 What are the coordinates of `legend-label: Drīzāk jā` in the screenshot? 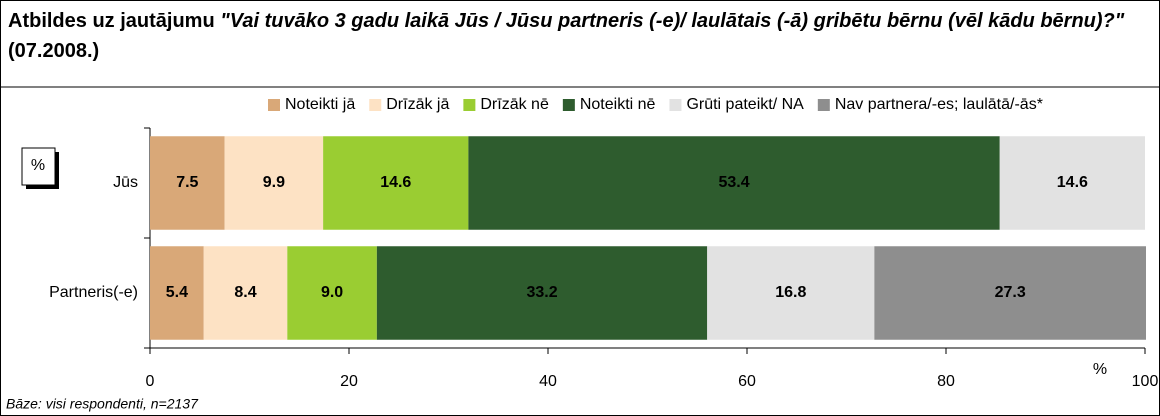 It's located at (417, 104).